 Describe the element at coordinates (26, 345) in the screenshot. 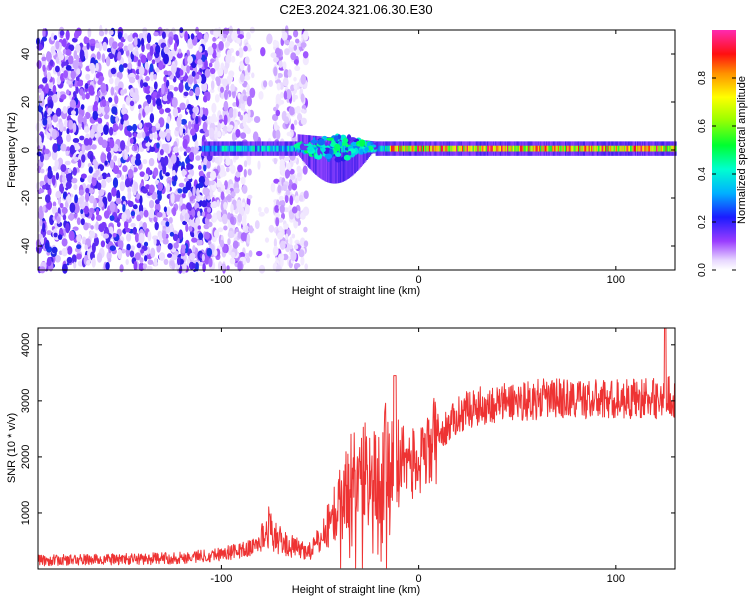

I see `y-tick-label: 4000` at that location.